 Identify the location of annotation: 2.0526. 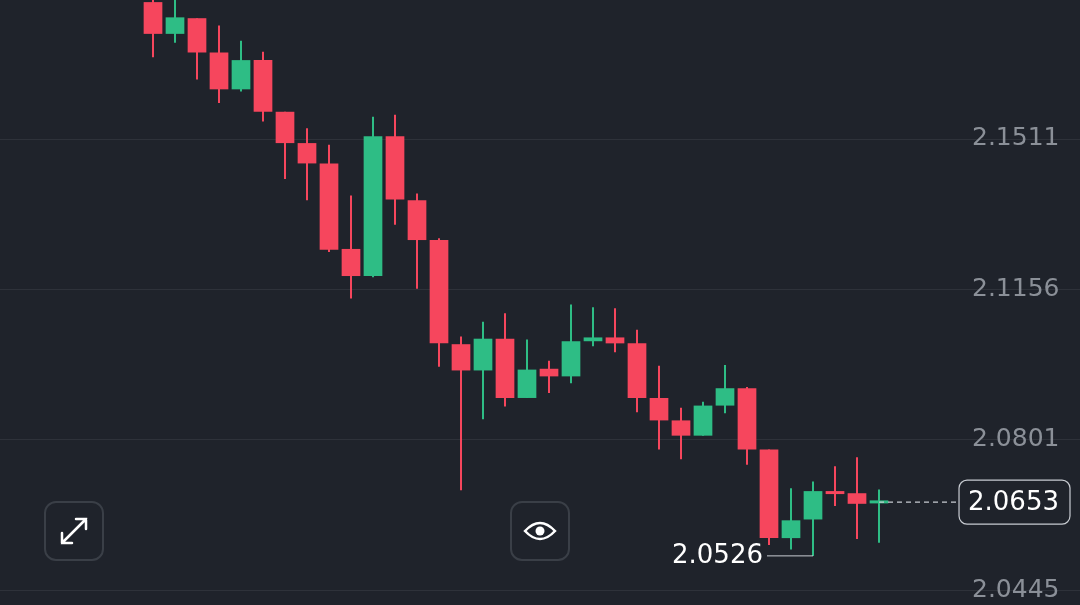
(718, 553).